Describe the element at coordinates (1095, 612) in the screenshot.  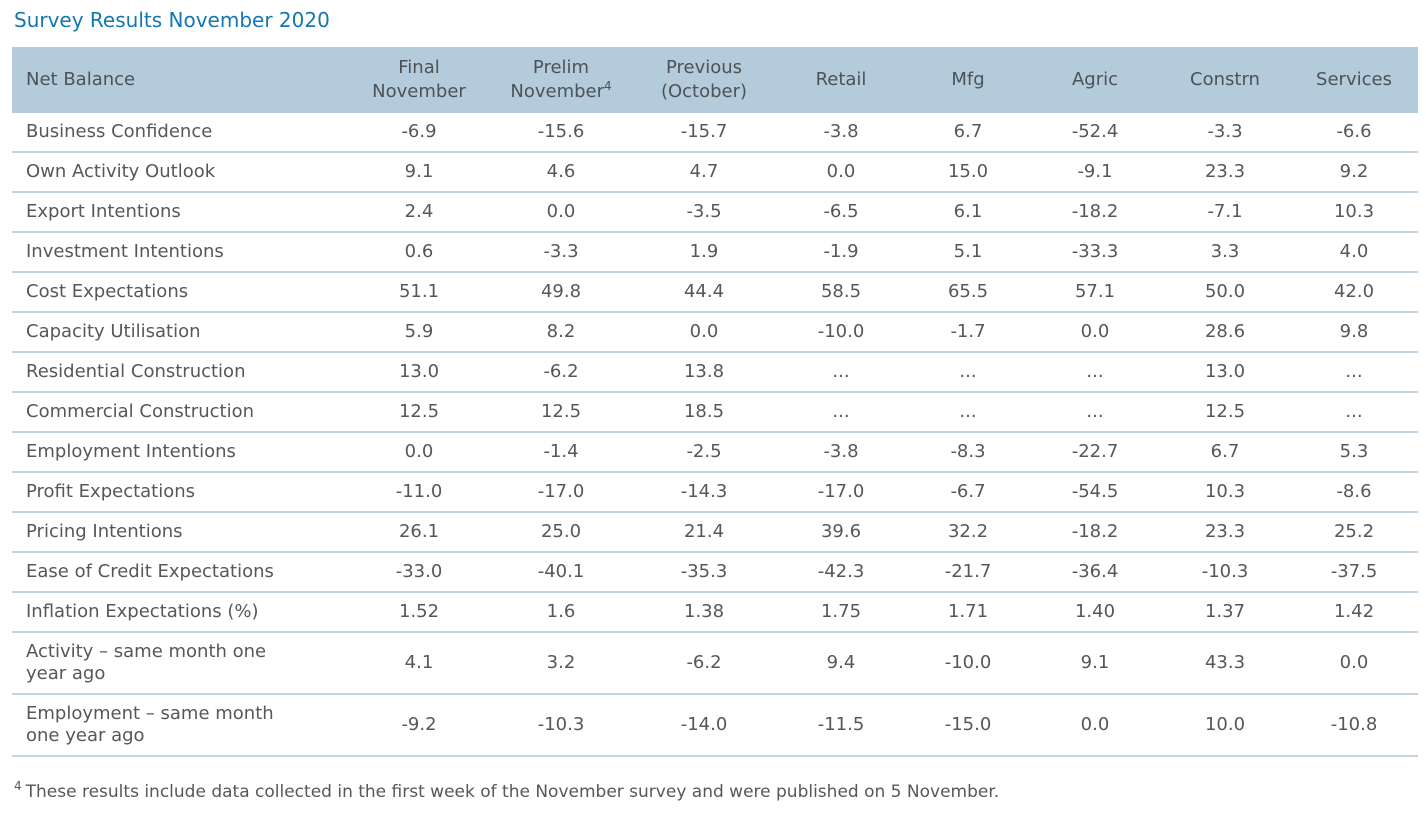
I see `value-cell: 1.40` at that location.